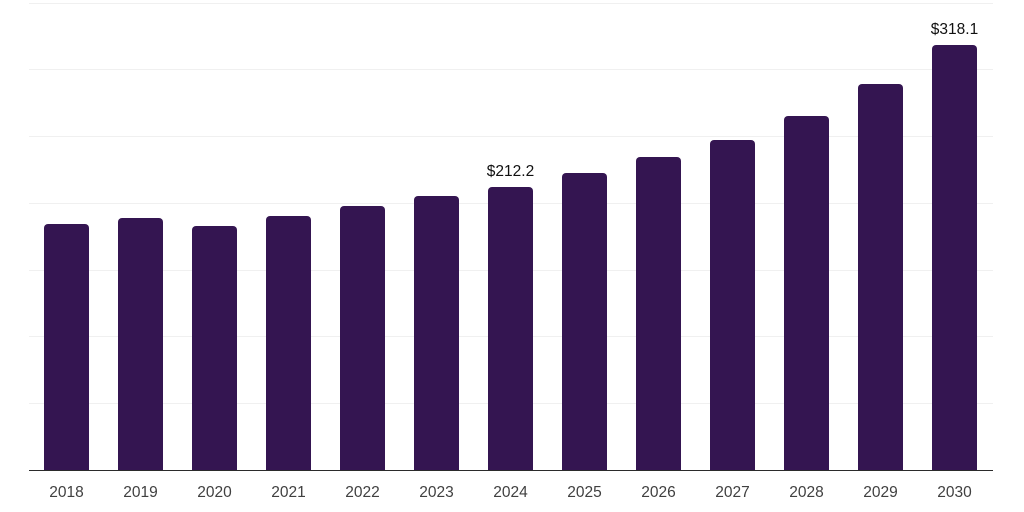 The image size is (1024, 512). I want to click on x-tick-label-2030: 2030, so click(954, 492).